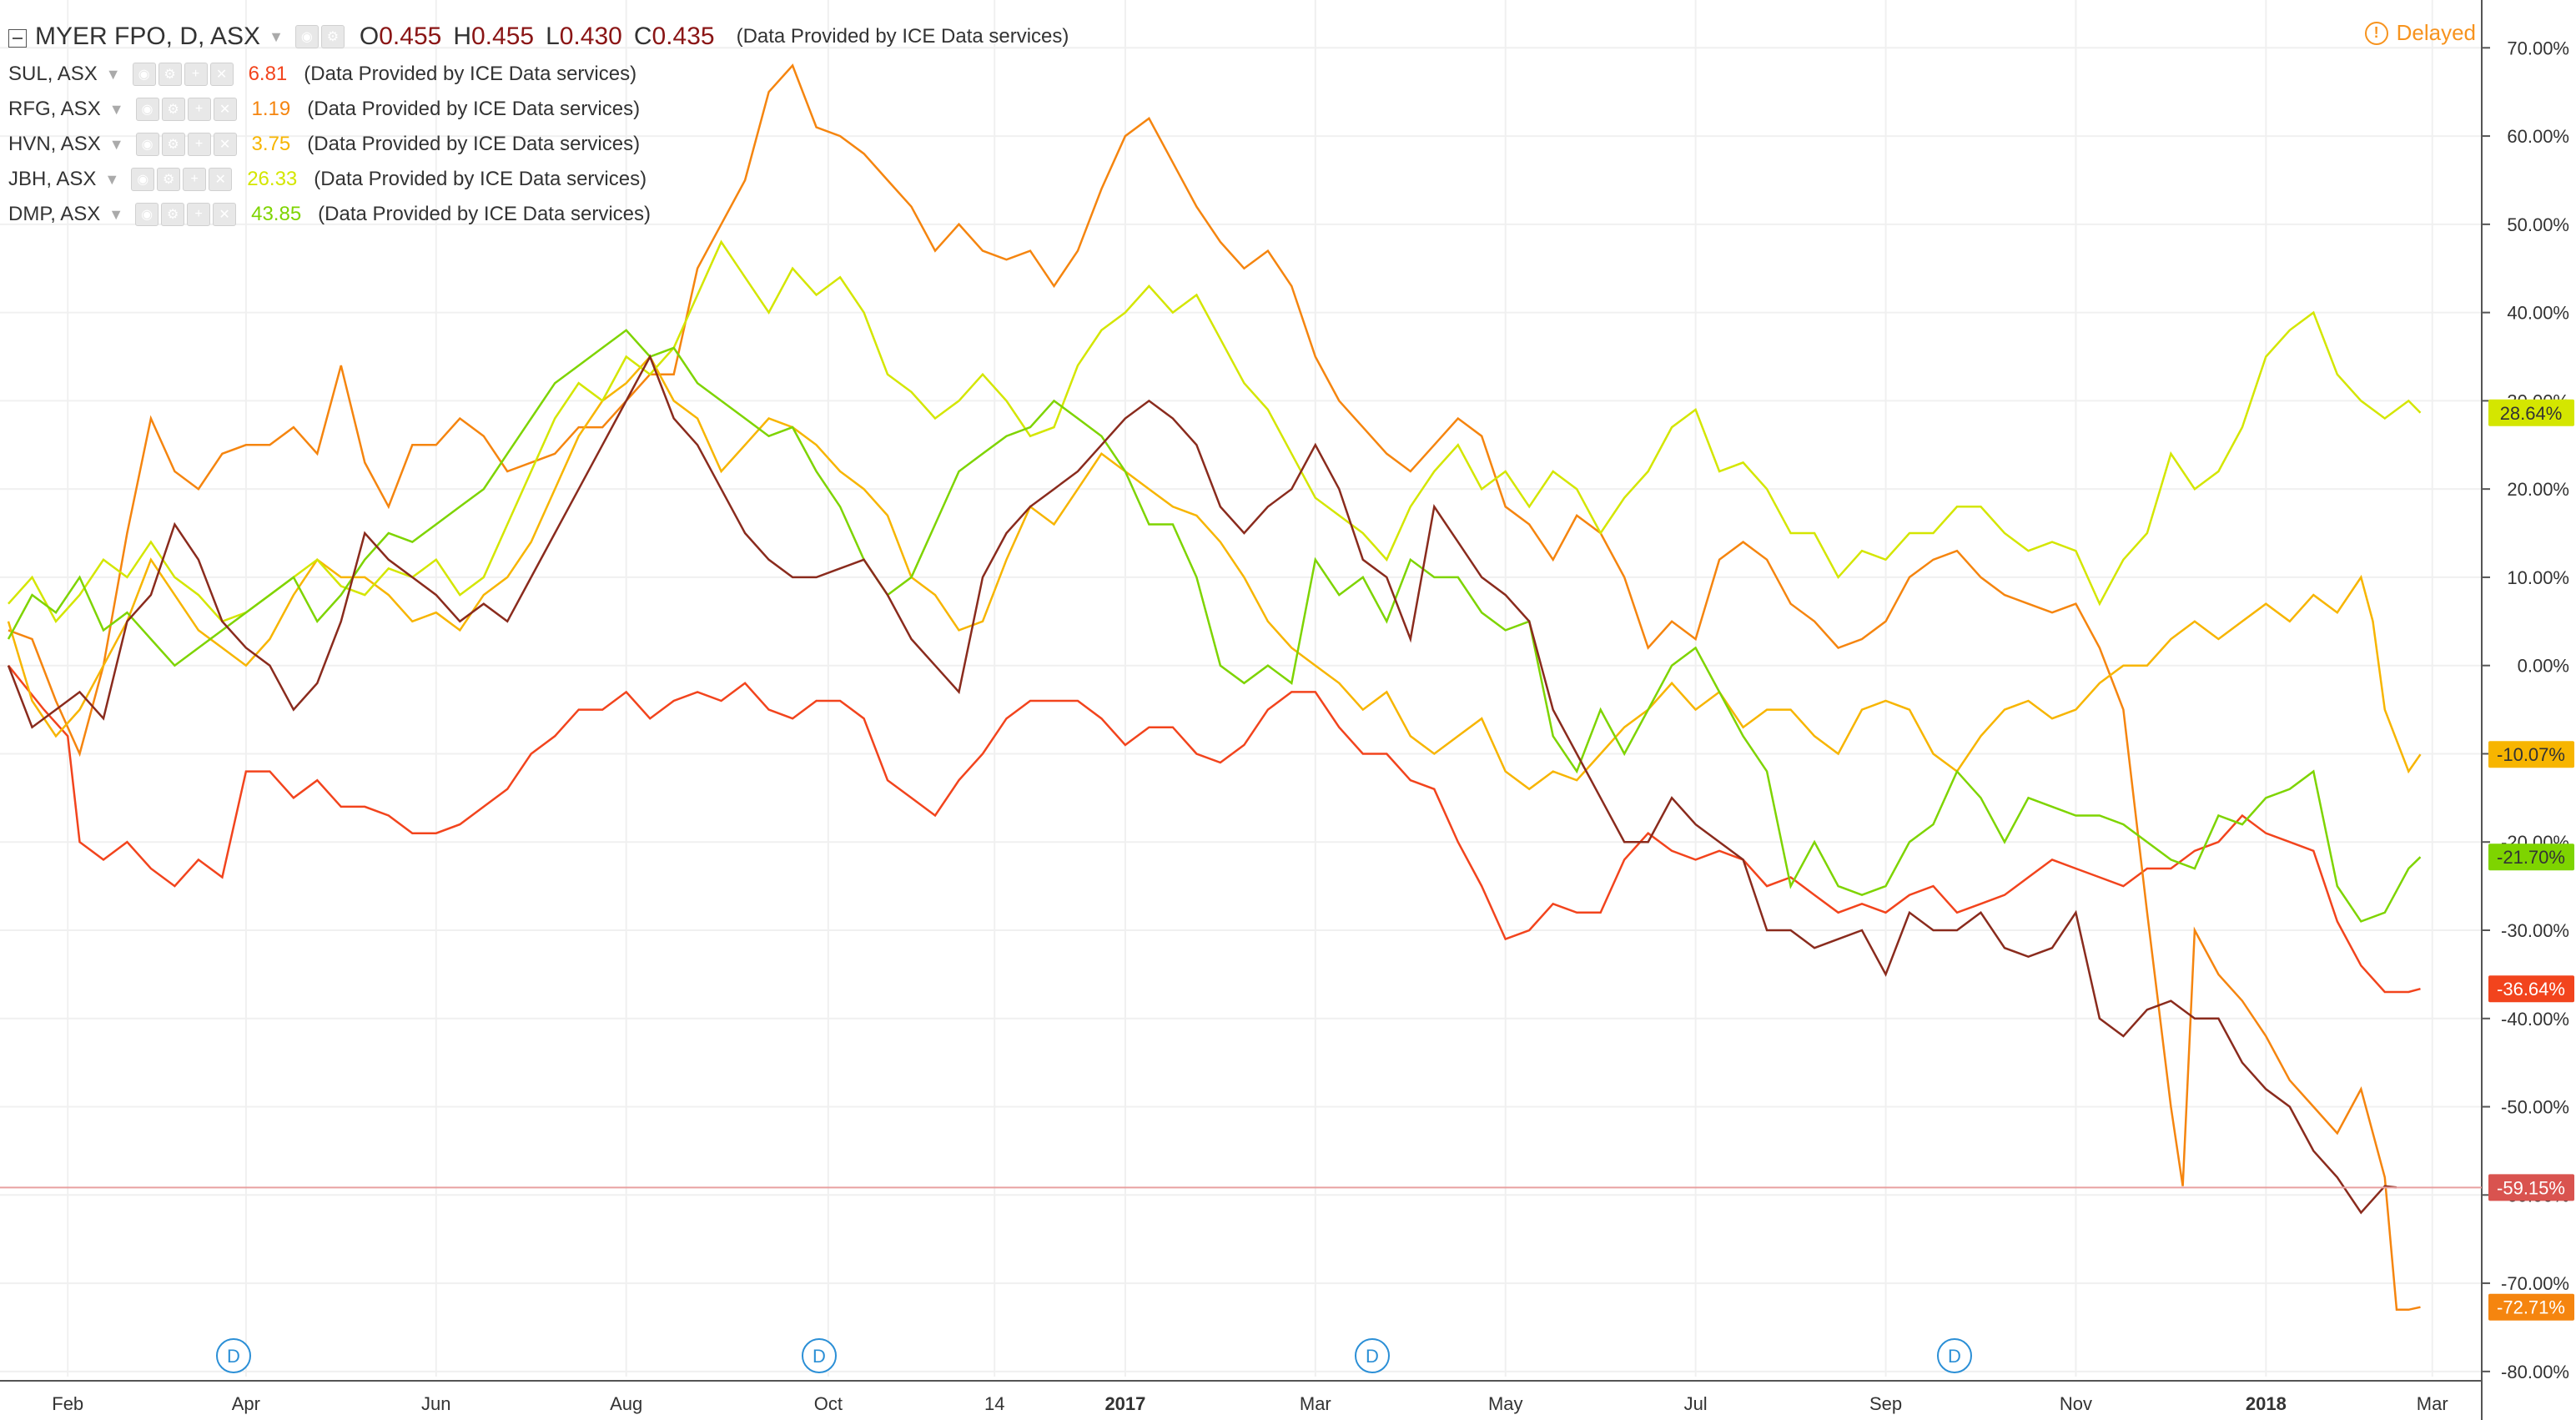 This screenshot has width=2576, height=1420. I want to click on x-tick-label: 14, so click(994, 1403).